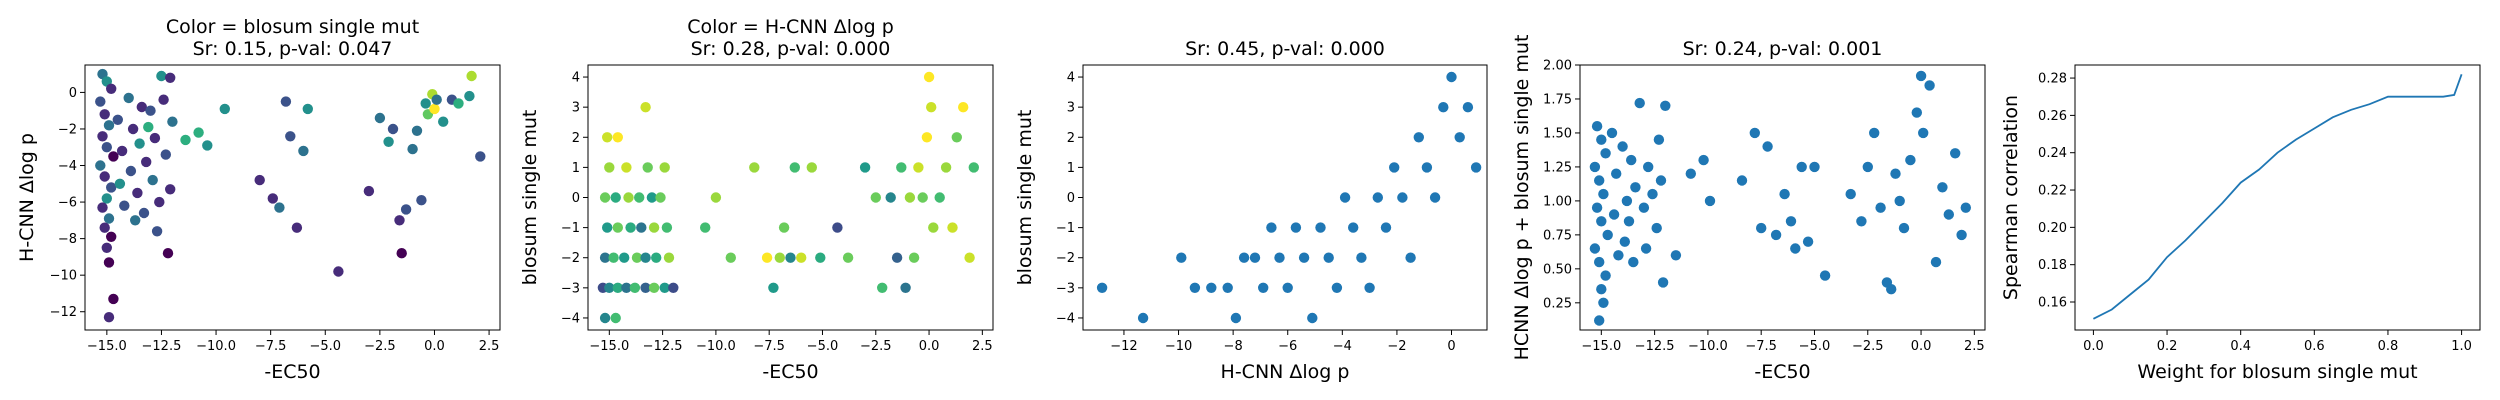 The width and height of the screenshot is (2500, 400). What do you see at coordinates (2240, 346) in the screenshot?
I see `x-tick-label: 0.4` at bounding box center [2240, 346].